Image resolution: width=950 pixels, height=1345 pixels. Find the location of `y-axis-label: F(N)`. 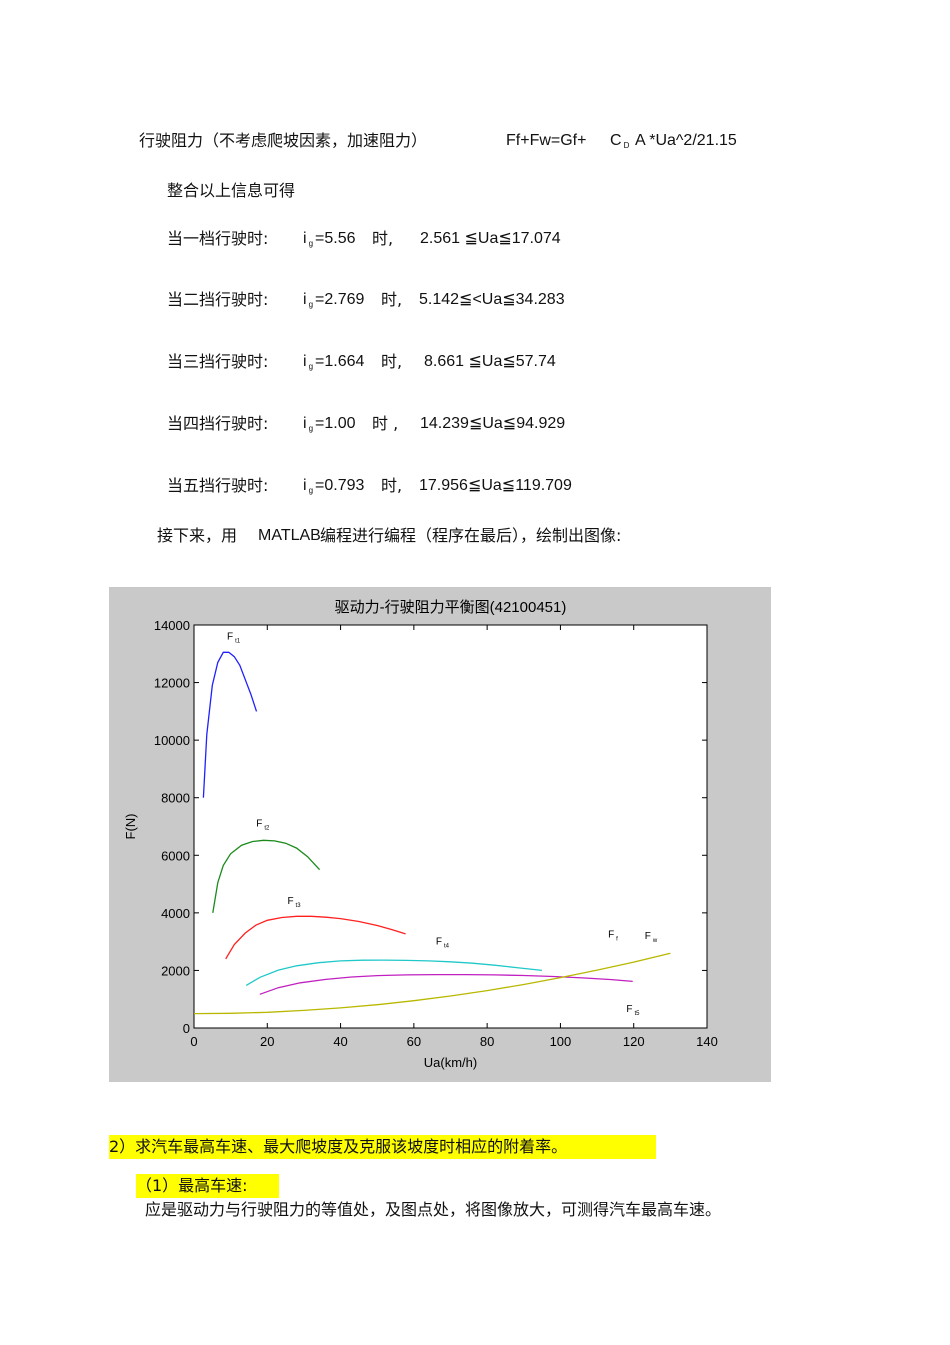

y-axis-label: F(N) is located at coordinates (130, 827).